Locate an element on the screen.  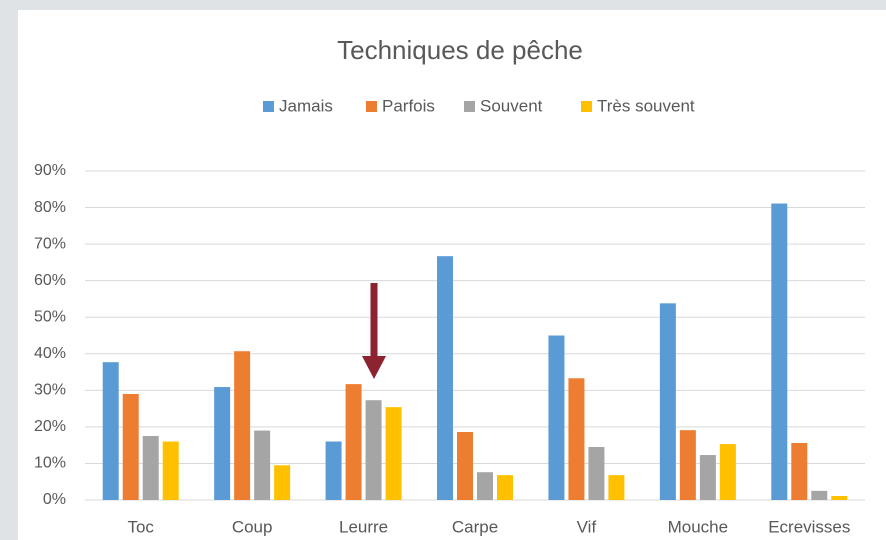
y-tick-label: 0% is located at coordinates (54, 499).